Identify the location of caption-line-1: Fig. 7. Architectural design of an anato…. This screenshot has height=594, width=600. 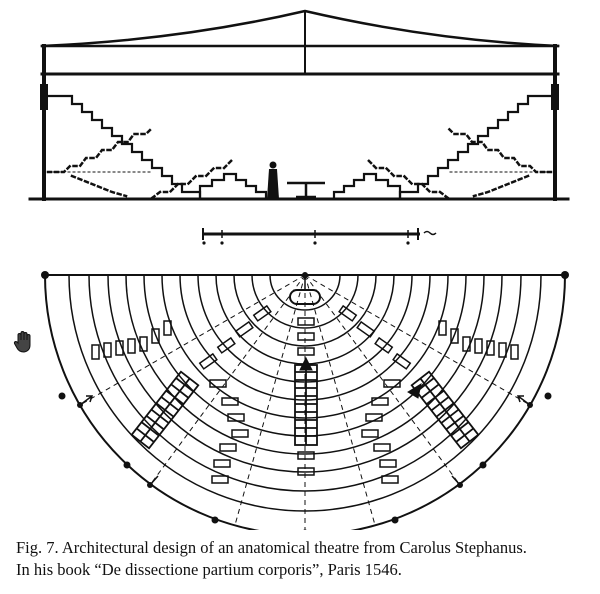
(271, 547).